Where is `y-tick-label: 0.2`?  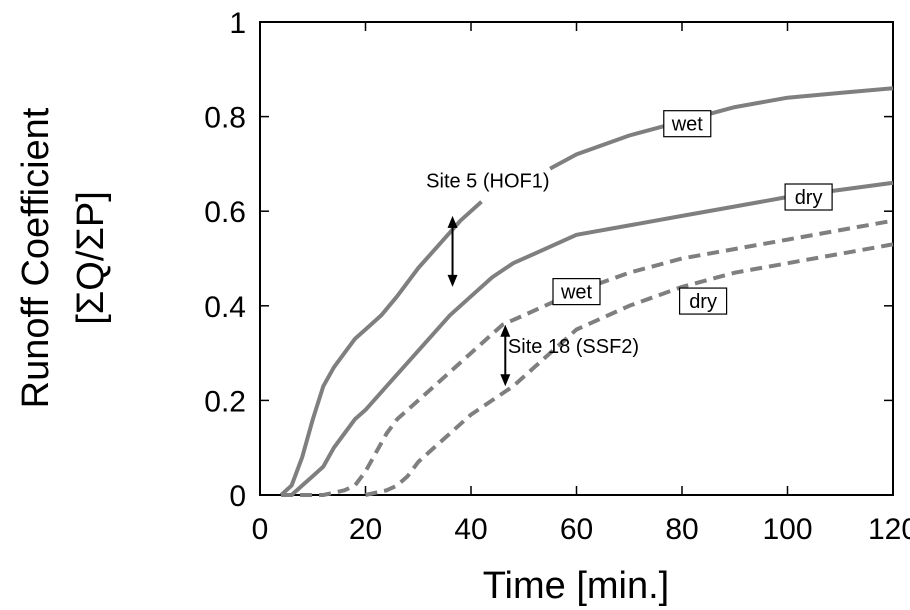 y-tick-label: 0.2 is located at coordinates (225, 401).